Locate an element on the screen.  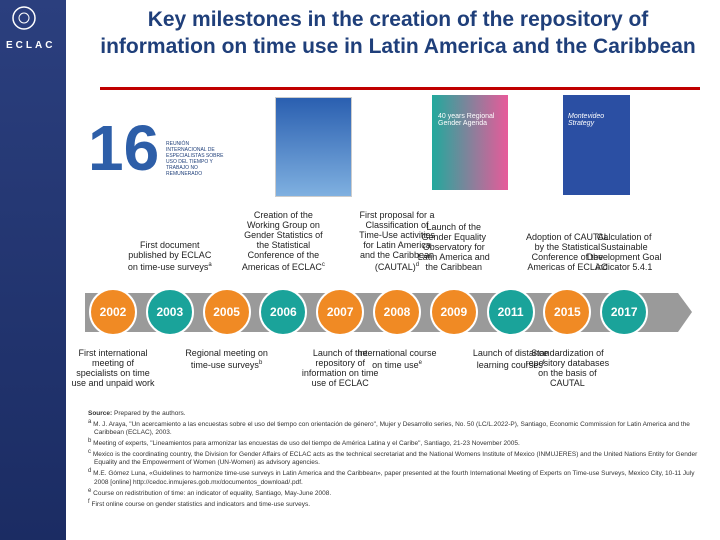
milestone-text: International course on time use is located at coordinates (397, 359).